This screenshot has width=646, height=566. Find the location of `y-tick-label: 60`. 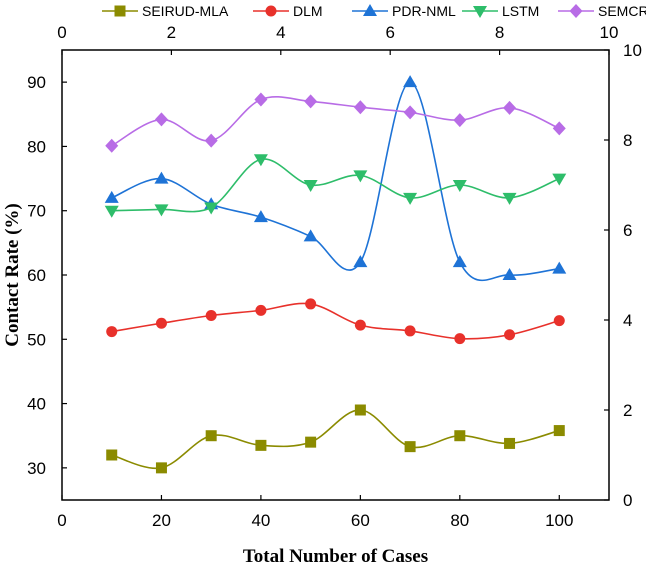

y-tick-label: 60 is located at coordinates (36, 275).